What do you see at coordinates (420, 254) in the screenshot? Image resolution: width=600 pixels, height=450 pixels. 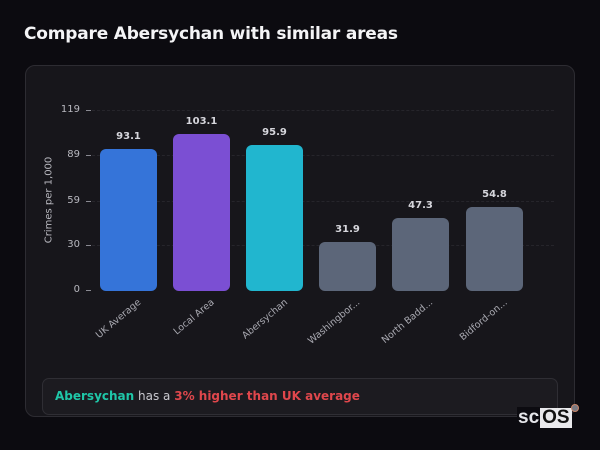 I see `bar-north-badd` at bounding box center [420, 254].